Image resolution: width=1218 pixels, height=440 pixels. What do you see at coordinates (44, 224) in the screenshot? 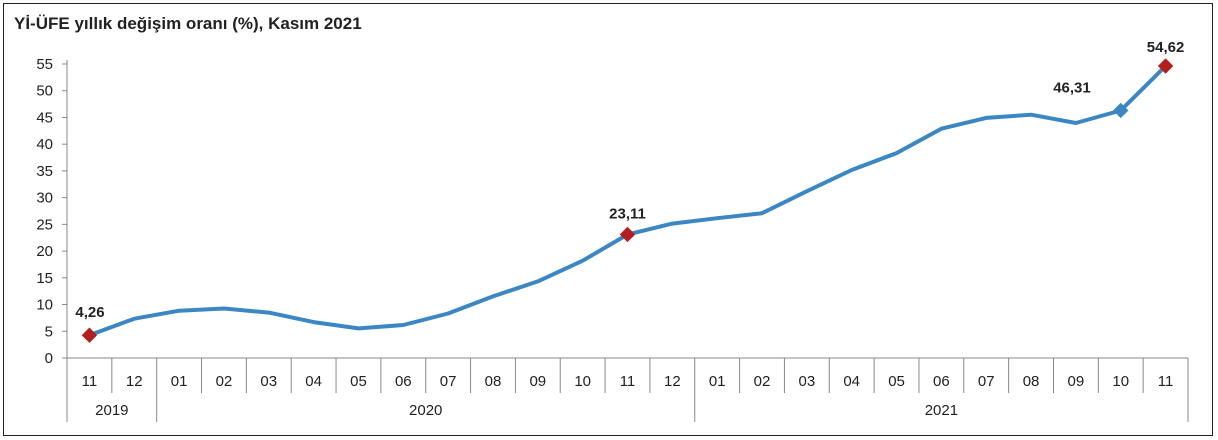
I see `y-tick-label: 25` at bounding box center [44, 224].